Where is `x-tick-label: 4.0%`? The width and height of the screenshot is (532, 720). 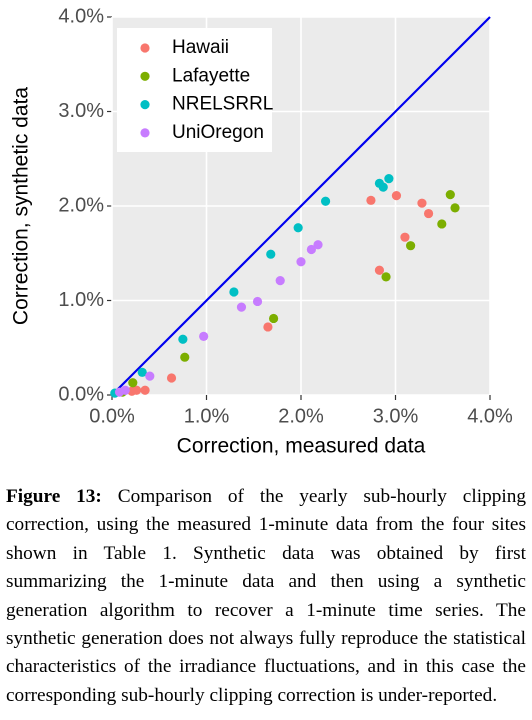
x-tick-label: 4.0% is located at coordinates (490, 416).